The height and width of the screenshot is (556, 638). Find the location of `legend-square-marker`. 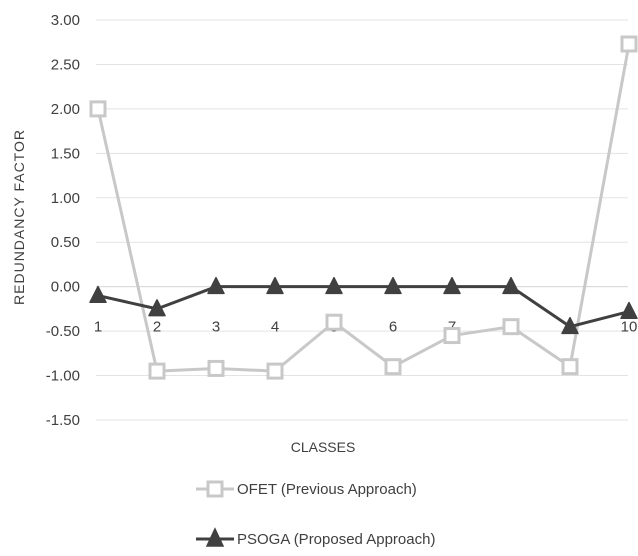

legend-square-marker is located at coordinates (215, 489).